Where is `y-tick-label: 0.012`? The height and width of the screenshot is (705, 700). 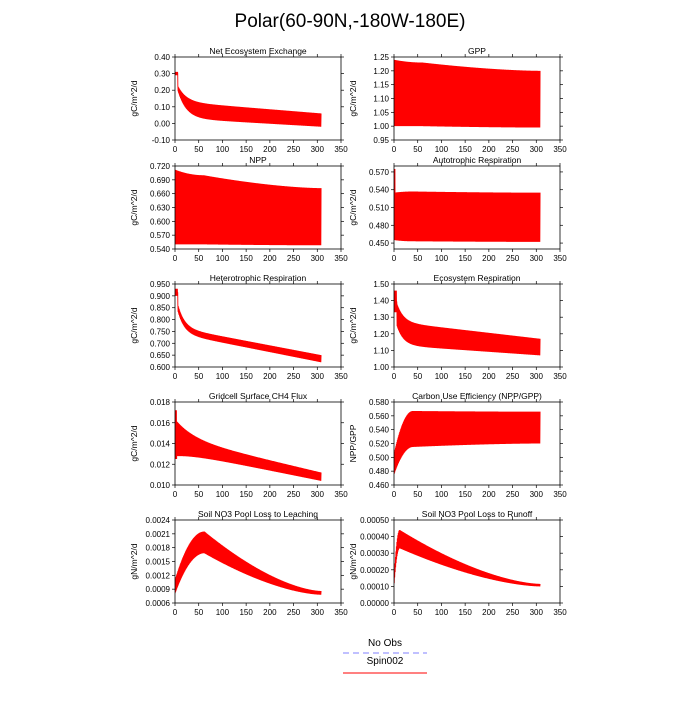
y-tick-label: 0.012 is located at coordinates (160, 464).